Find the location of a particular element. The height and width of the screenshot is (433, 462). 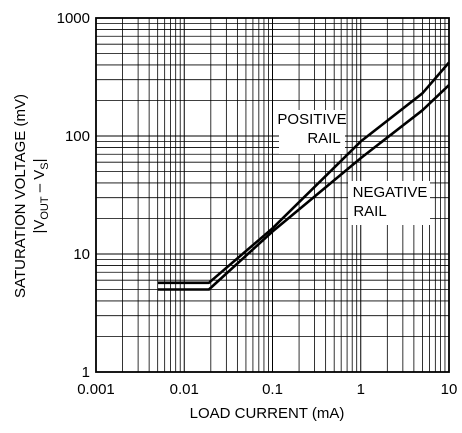

x-tick-label: 10 is located at coordinates (449, 389).